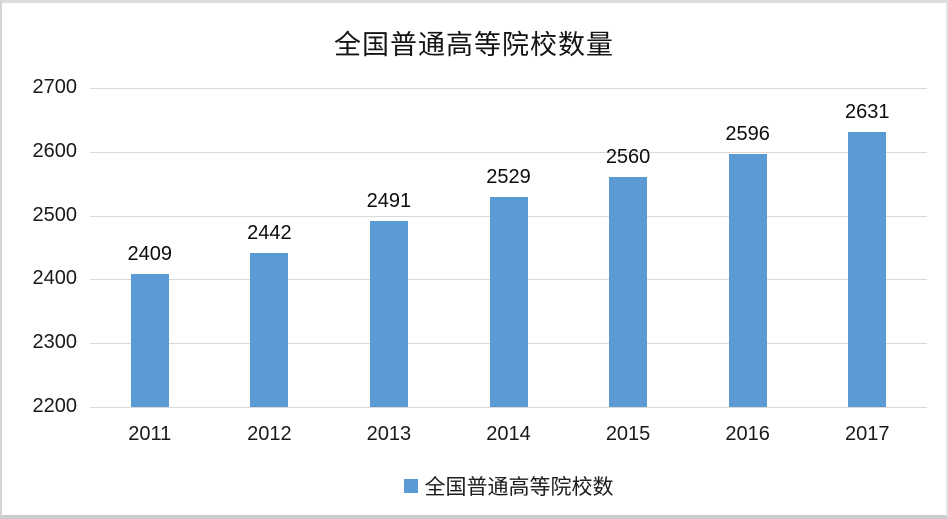 Image resolution: width=948 pixels, height=519 pixels. Describe the element at coordinates (55, 87) in the screenshot. I see `y-axis-tick-label: 2700` at that location.